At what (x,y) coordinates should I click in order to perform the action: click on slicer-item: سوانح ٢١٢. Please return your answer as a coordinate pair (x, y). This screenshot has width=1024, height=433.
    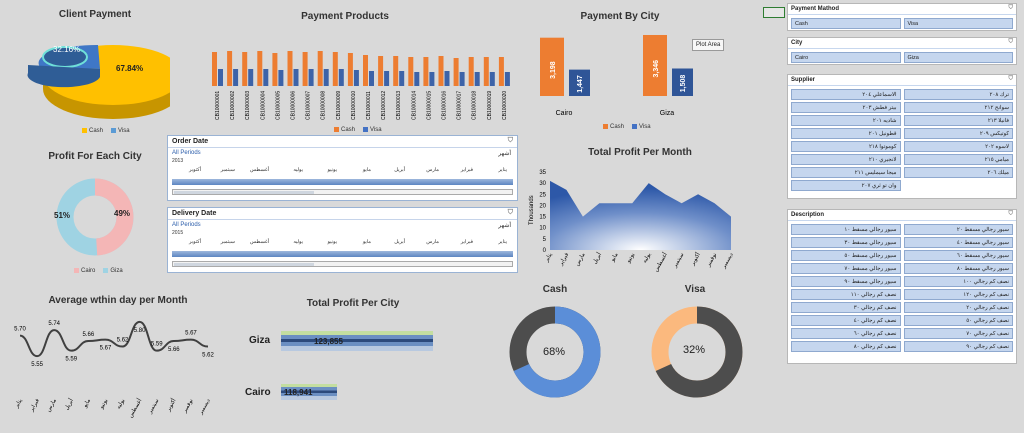
    Looking at the image, I should click on (958, 107).